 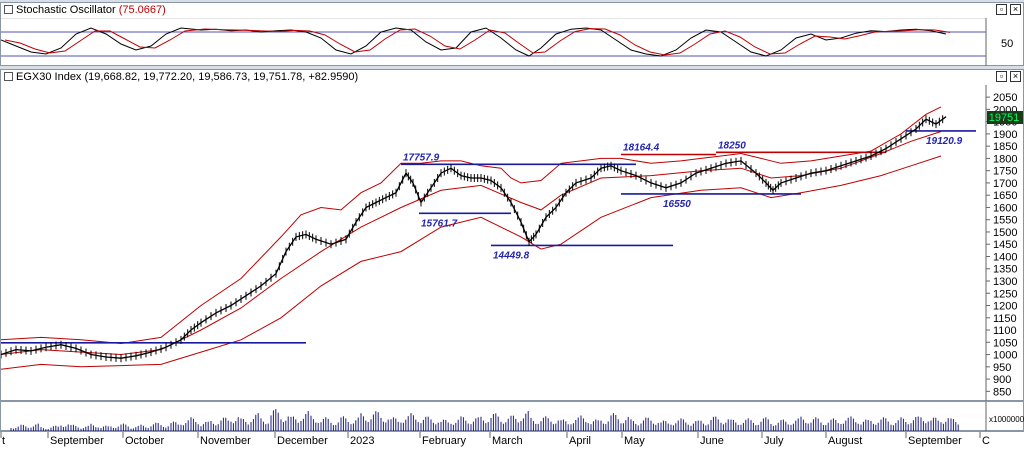 I want to click on x-tick-label: C, so click(x=986, y=441).